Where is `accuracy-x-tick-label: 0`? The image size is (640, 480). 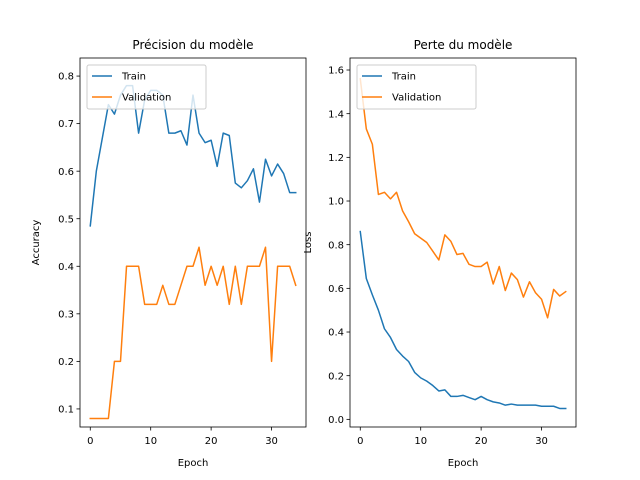 accuracy-x-tick-label: 0 is located at coordinates (90, 441).